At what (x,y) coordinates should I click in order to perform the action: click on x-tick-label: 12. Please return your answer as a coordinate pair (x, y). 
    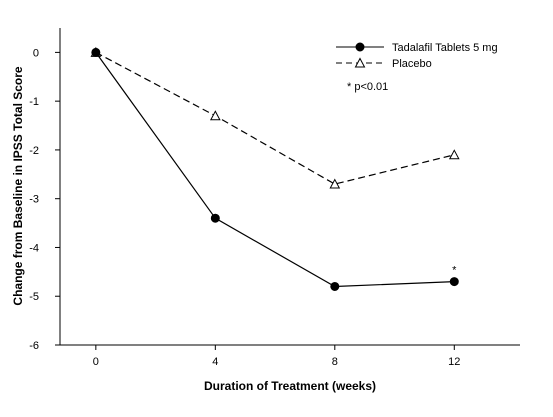
    Looking at the image, I should click on (454, 362).